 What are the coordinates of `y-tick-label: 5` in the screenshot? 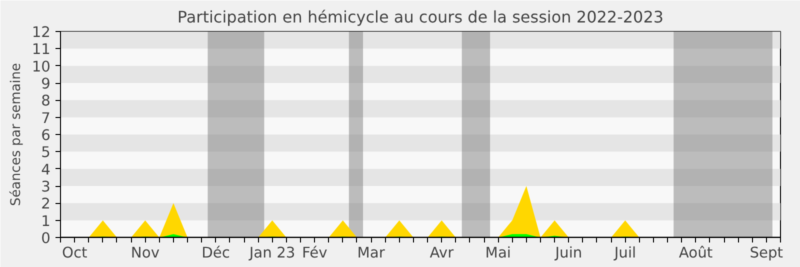 It's located at (46, 153).